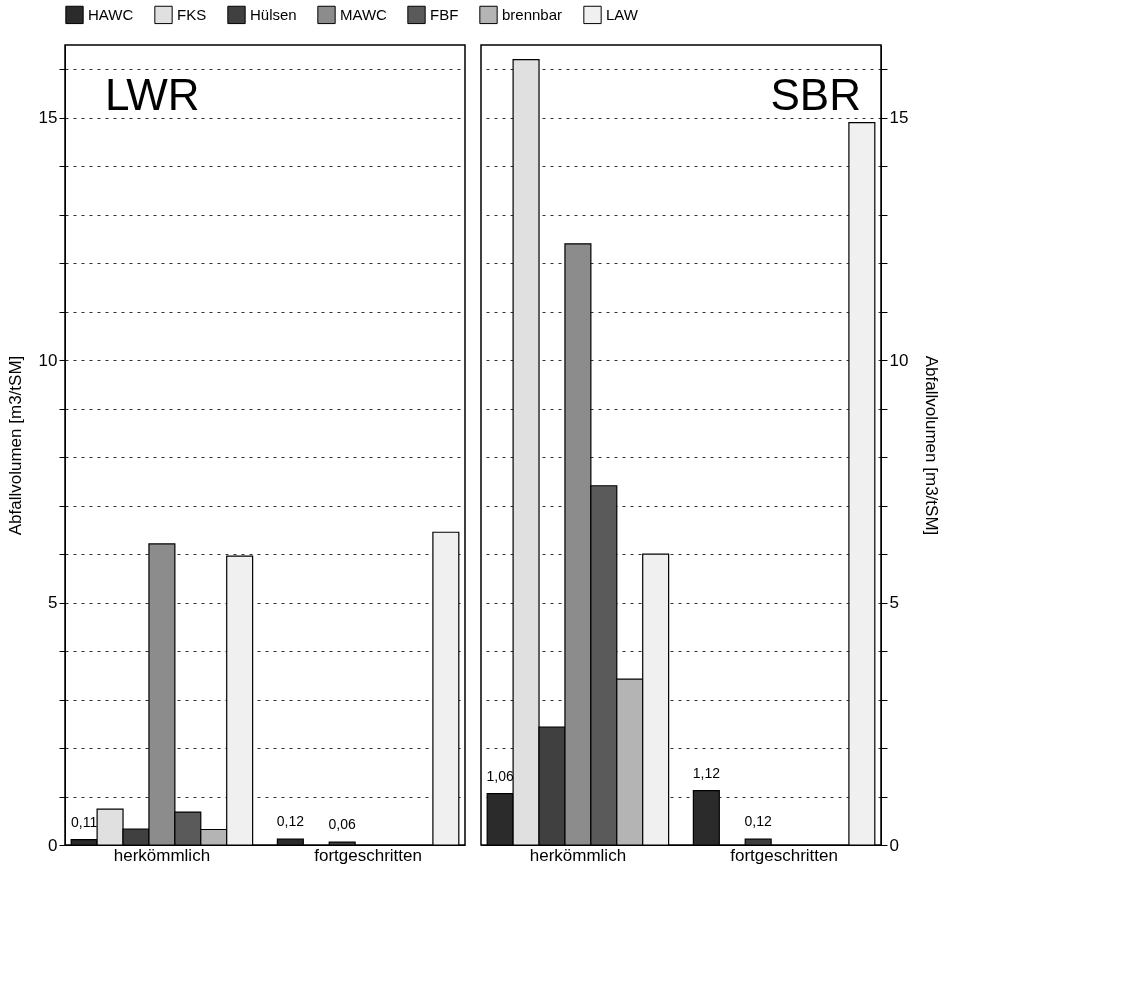 The image size is (1139, 982). What do you see at coordinates (342, 824) in the screenshot?
I see `data-label: 0,06` at bounding box center [342, 824].